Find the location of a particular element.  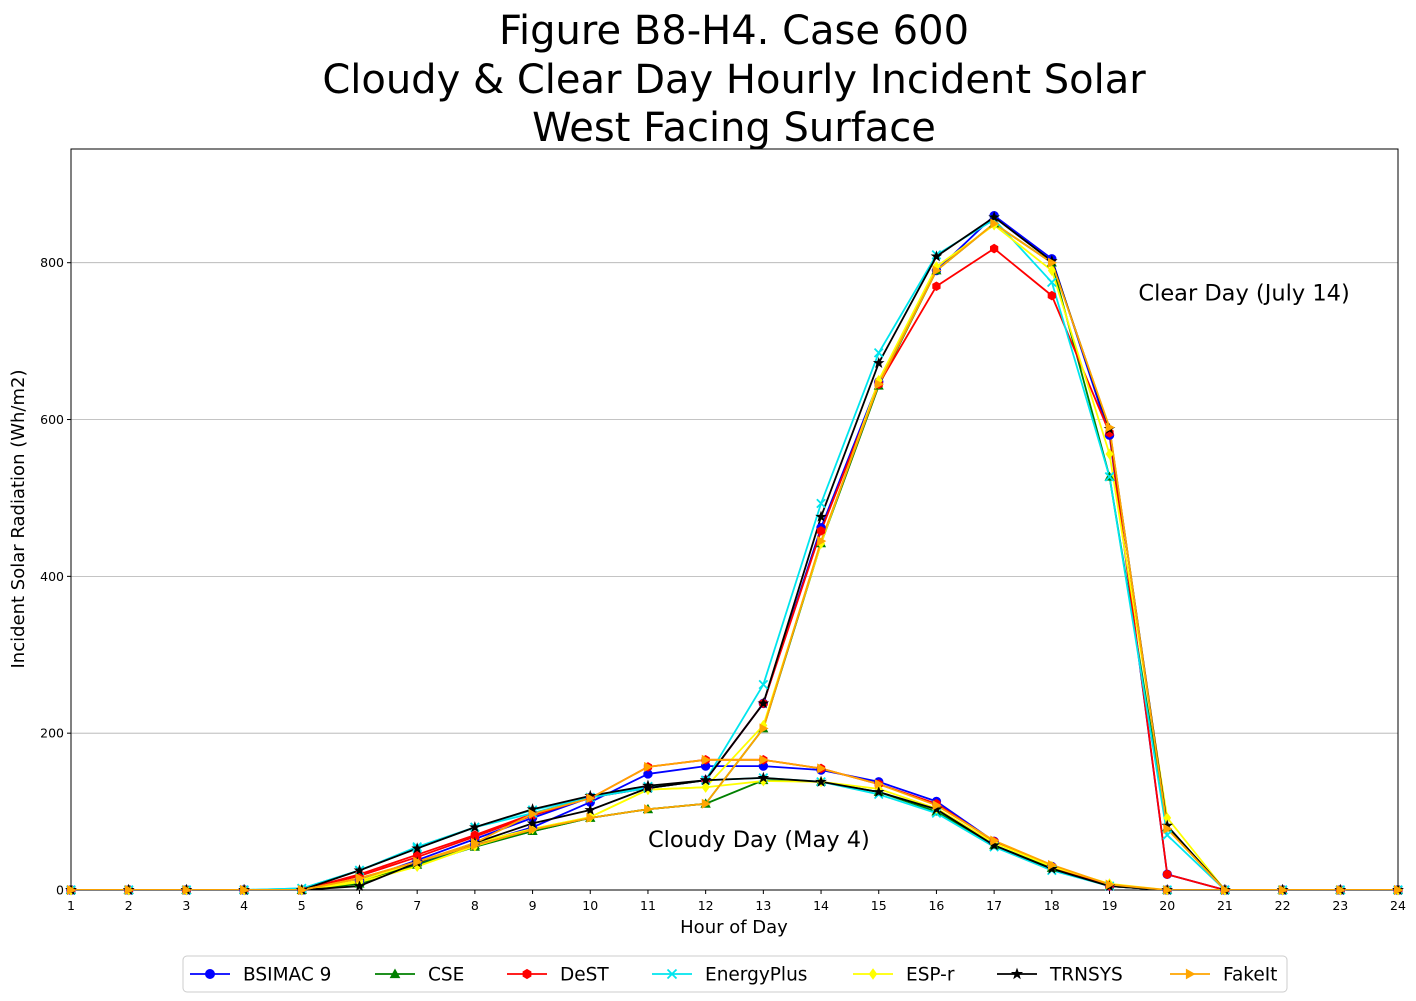

series-line-cse-cloudy is located at coordinates (734, 834).